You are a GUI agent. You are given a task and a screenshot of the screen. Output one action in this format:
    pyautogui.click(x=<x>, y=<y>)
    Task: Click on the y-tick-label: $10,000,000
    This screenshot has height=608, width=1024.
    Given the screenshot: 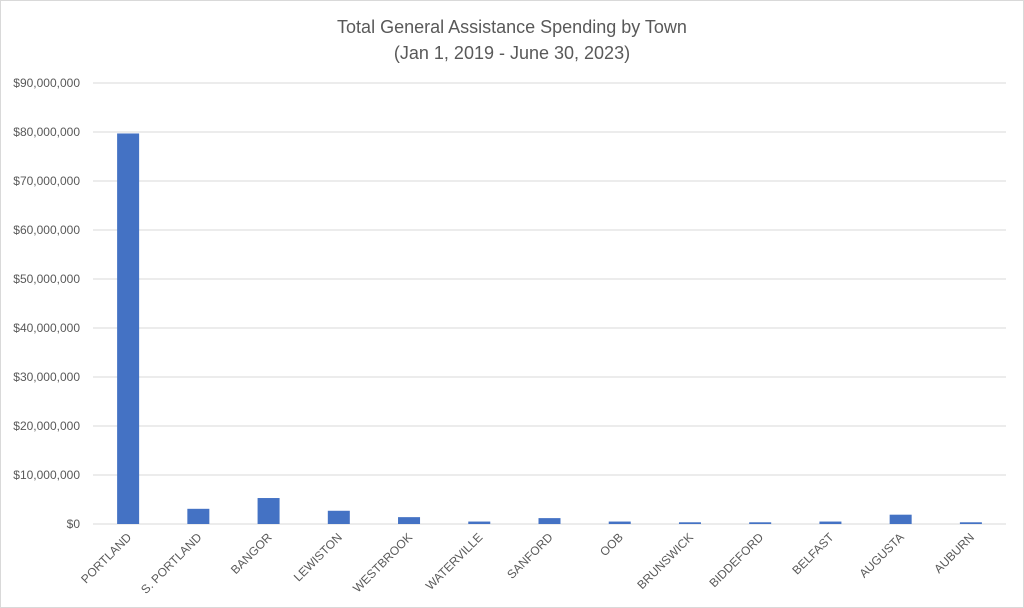 What is the action you would take?
    pyautogui.click(x=46, y=475)
    